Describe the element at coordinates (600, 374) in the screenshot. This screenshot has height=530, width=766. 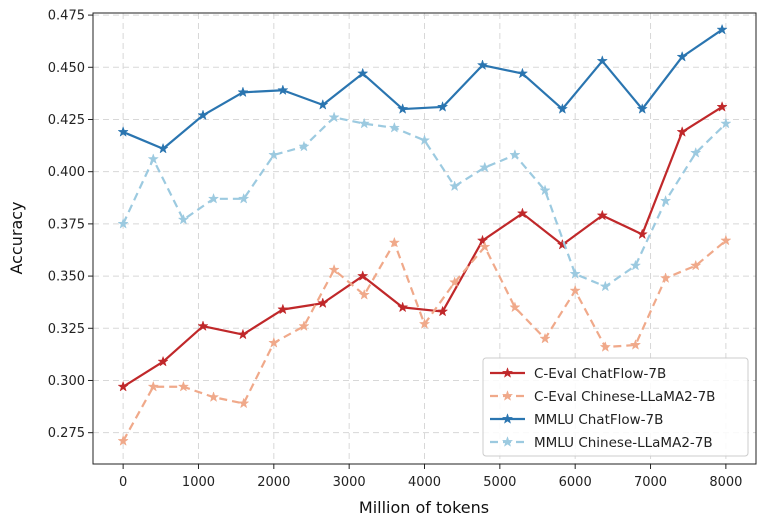
I see `legend-label: C-Eval ChatFlow-7B` at that location.